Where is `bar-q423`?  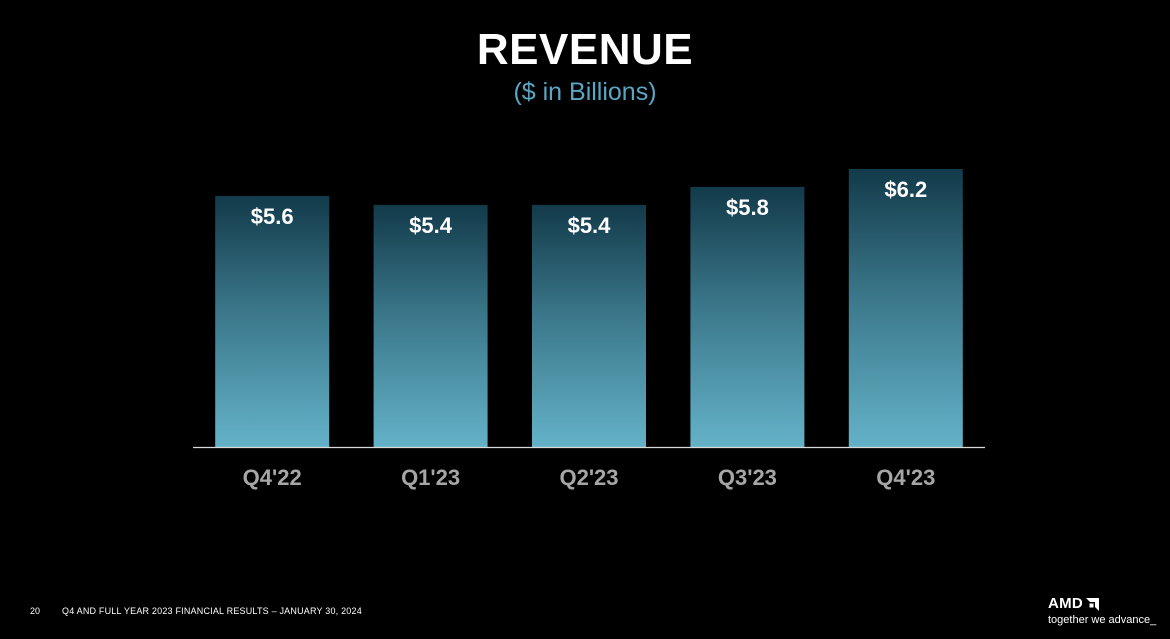
bar-q423 is located at coordinates (905, 308).